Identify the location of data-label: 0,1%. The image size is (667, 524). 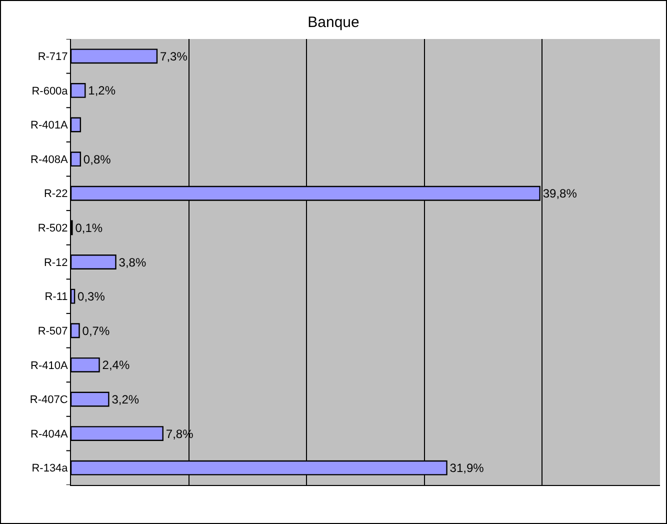
(89, 227).